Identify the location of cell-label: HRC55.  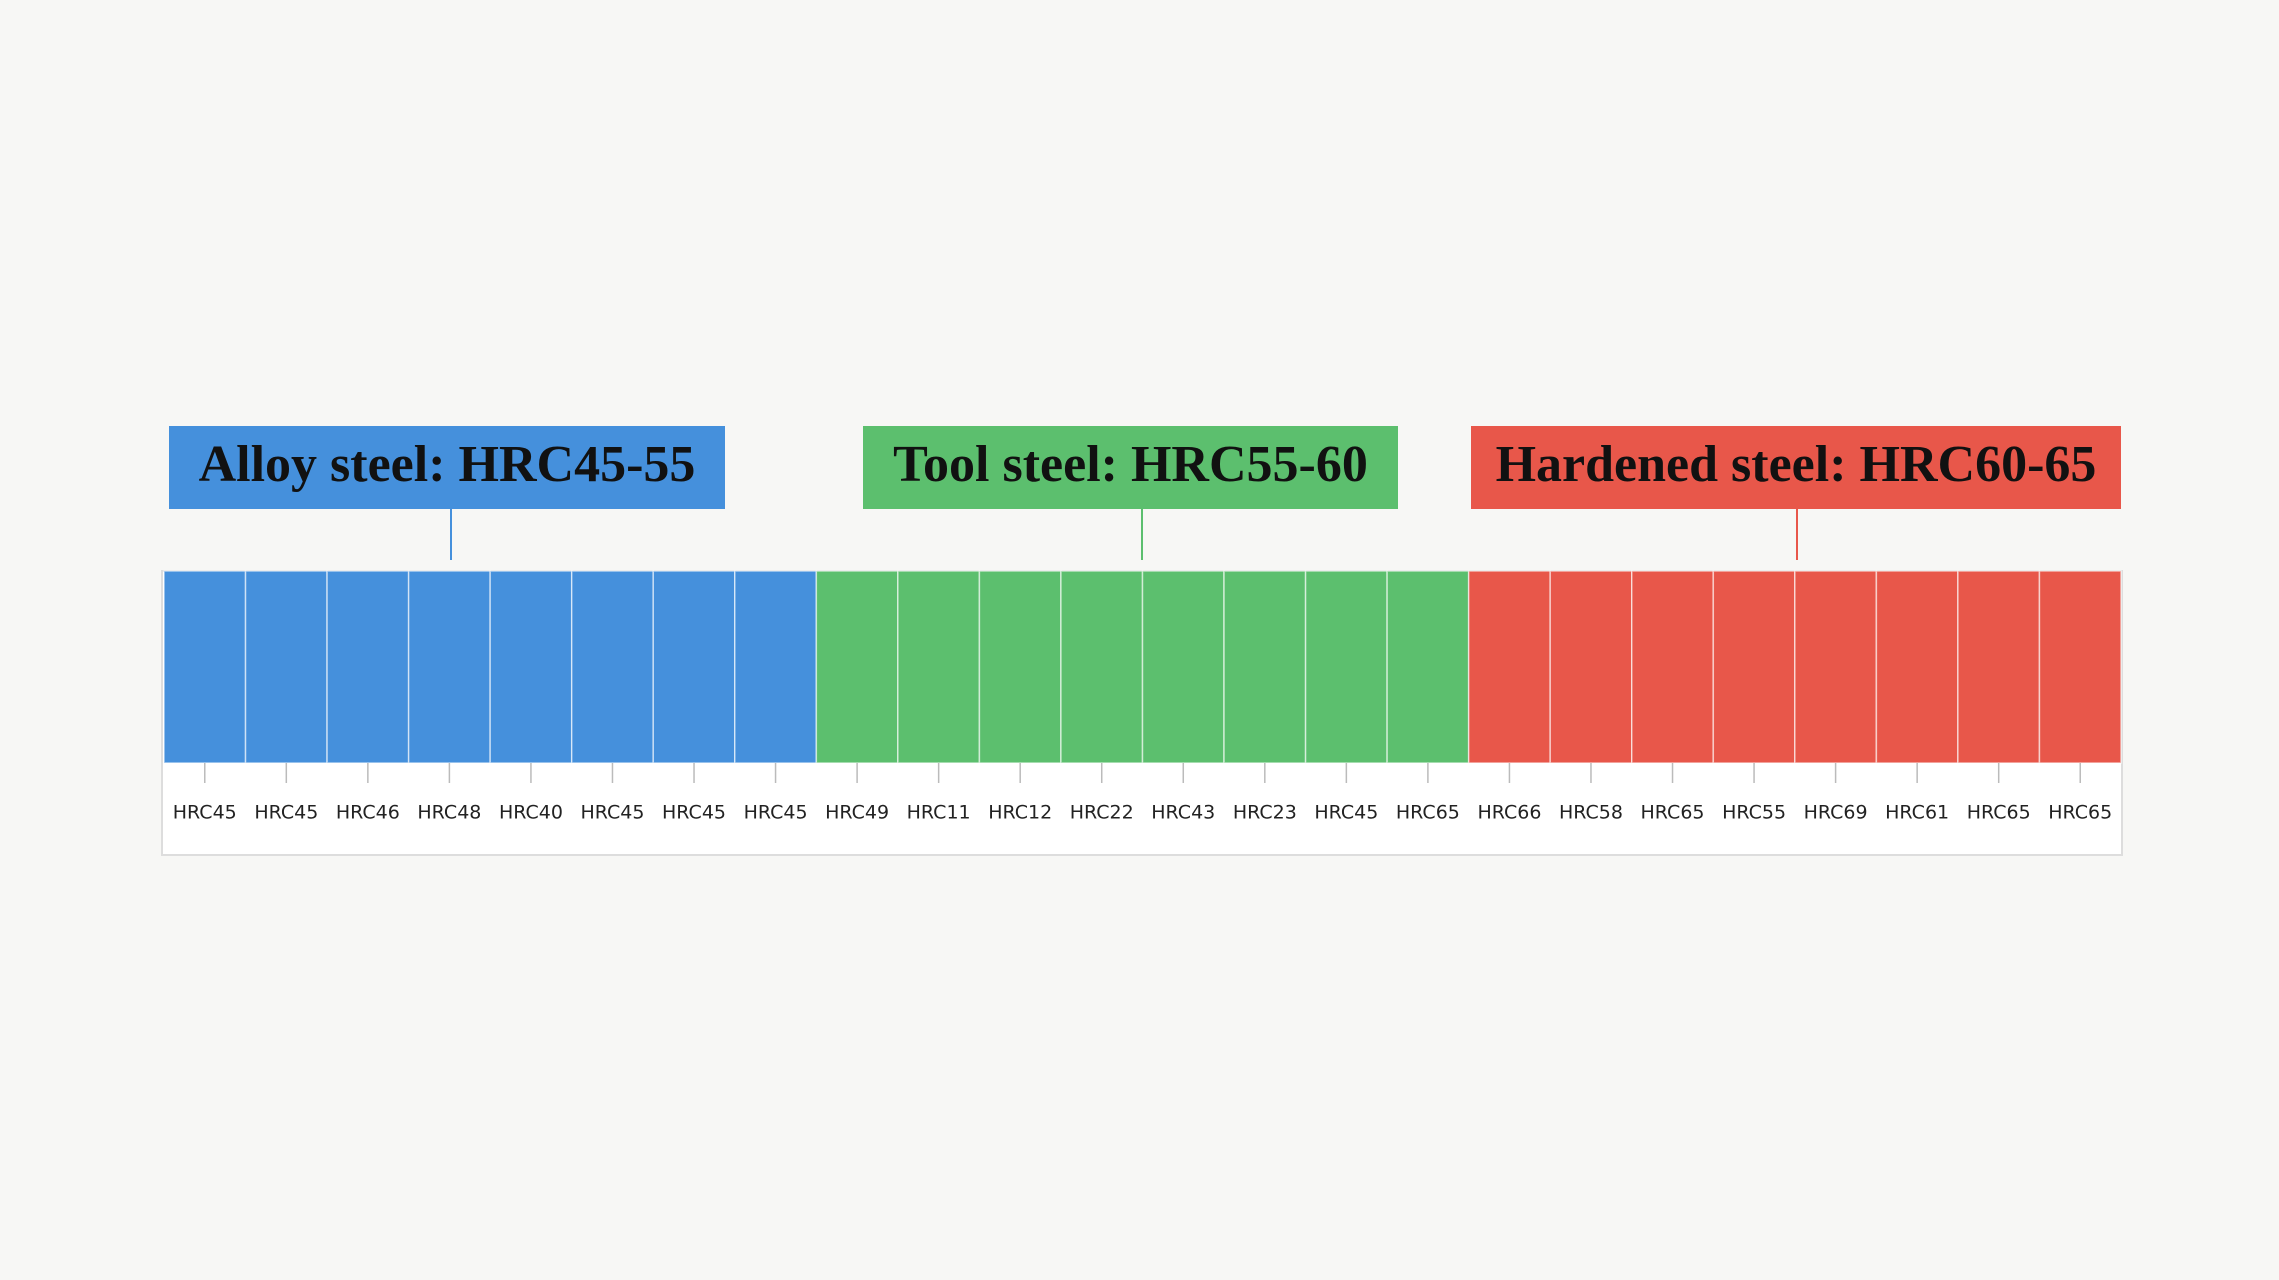
(1754, 813).